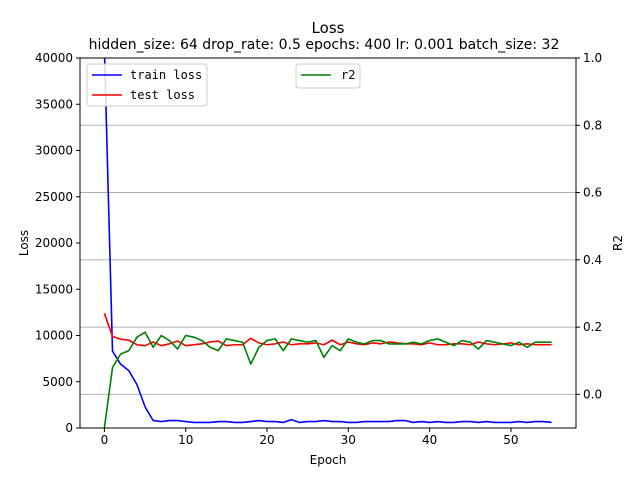 This screenshot has height=480, width=640. What do you see at coordinates (162, 95) in the screenshot?
I see `legend-test-label: test loss` at bounding box center [162, 95].